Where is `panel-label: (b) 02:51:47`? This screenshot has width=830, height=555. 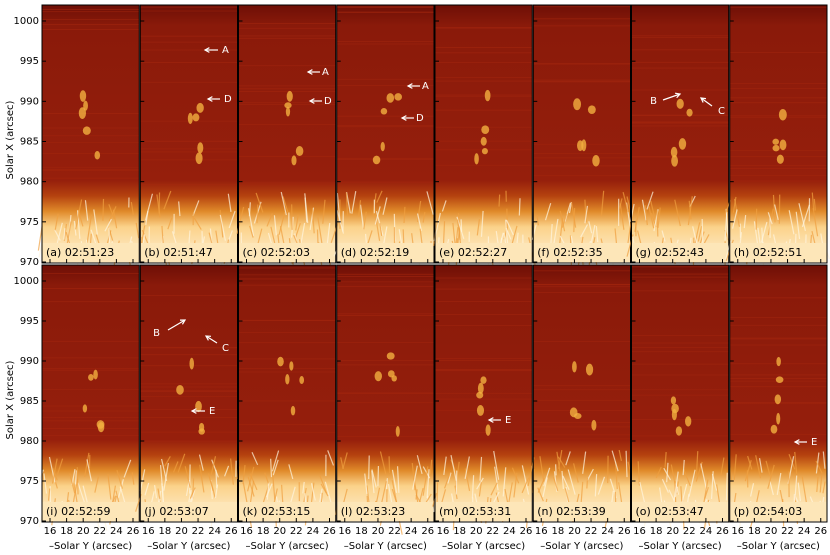
panel-label: (b) 02:51:47 is located at coordinates (178, 252).